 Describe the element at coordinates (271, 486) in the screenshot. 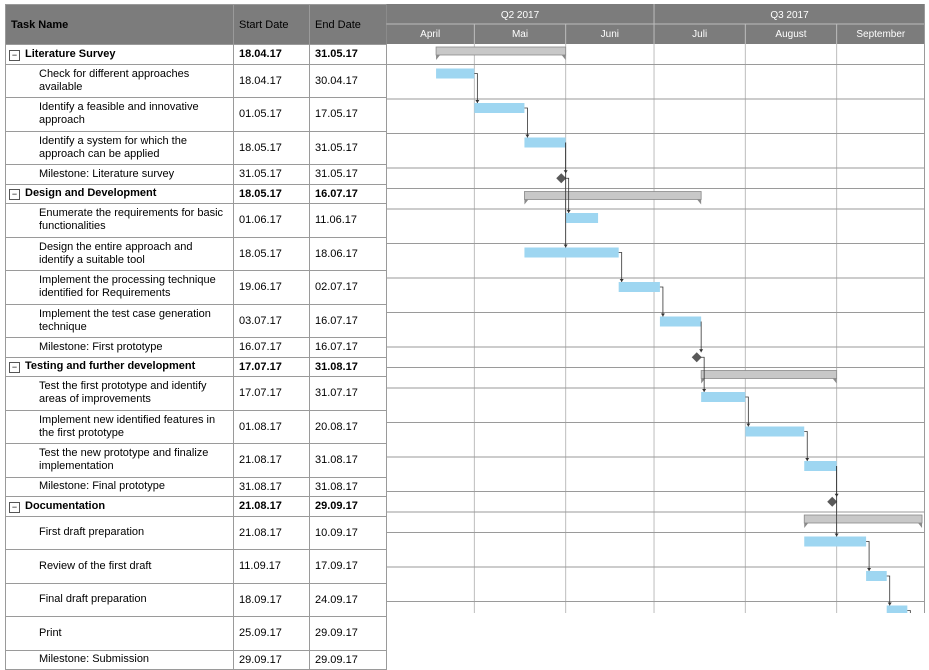

I see `start-date-cell: 31.08.17` at that location.